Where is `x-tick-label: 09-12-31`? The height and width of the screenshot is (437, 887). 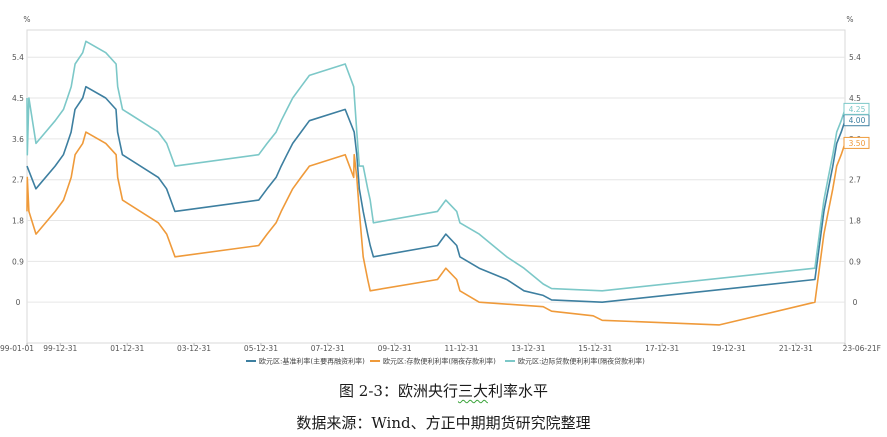 x-tick-label: 09-12-31 is located at coordinates (395, 348).